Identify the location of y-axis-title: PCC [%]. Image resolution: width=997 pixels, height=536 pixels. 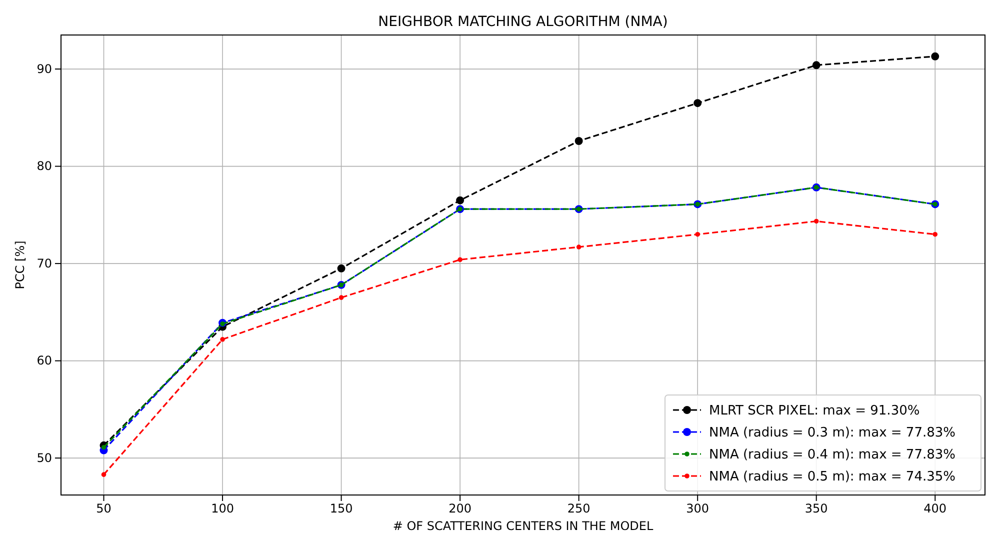
(20, 265).